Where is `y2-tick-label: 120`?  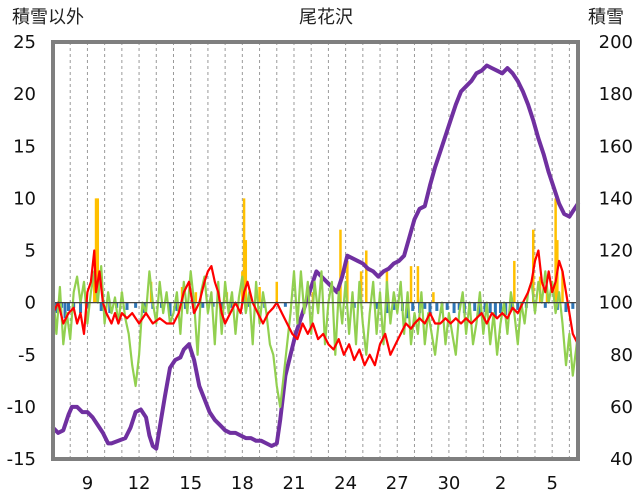 y2-tick-label: 120 is located at coordinates (616, 251).